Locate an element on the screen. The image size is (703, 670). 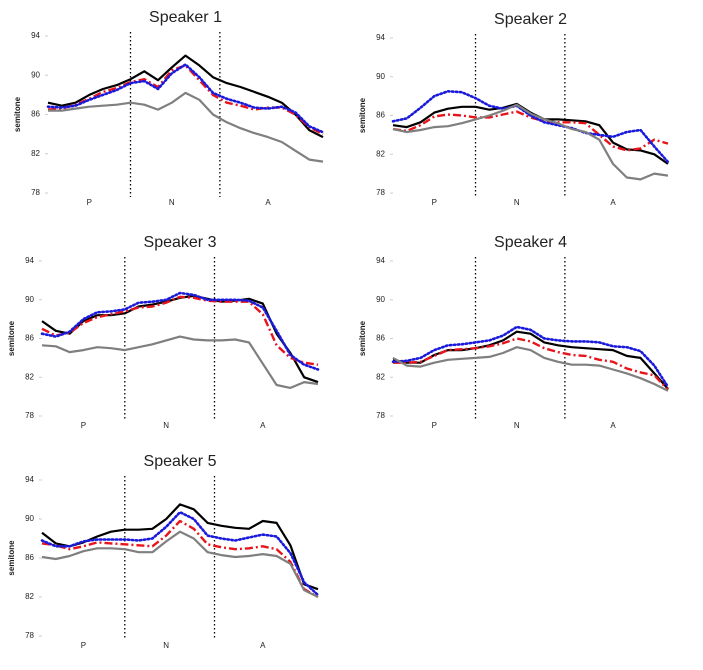
chart-title: Speaker 2 is located at coordinates (530, 19).